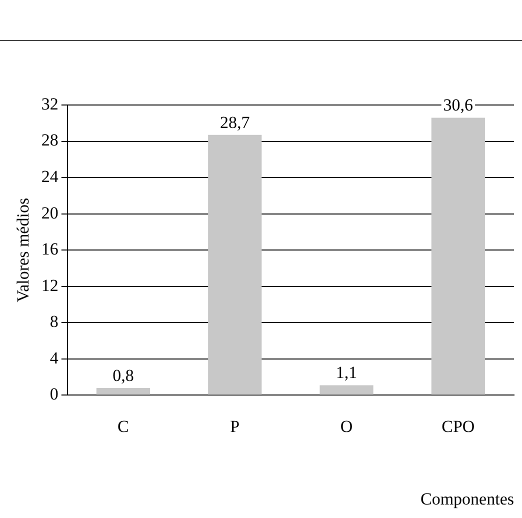 The image size is (522, 518). I want to click on y-tick-label: 0, so click(54, 394).